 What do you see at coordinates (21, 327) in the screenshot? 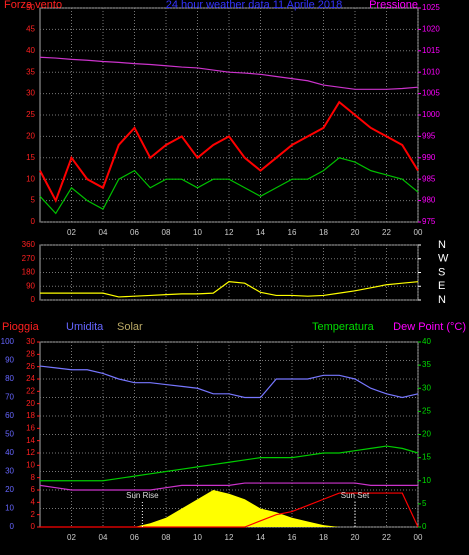
I see `y3-axis-title: Pioggia` at bounding box center [21, 327].